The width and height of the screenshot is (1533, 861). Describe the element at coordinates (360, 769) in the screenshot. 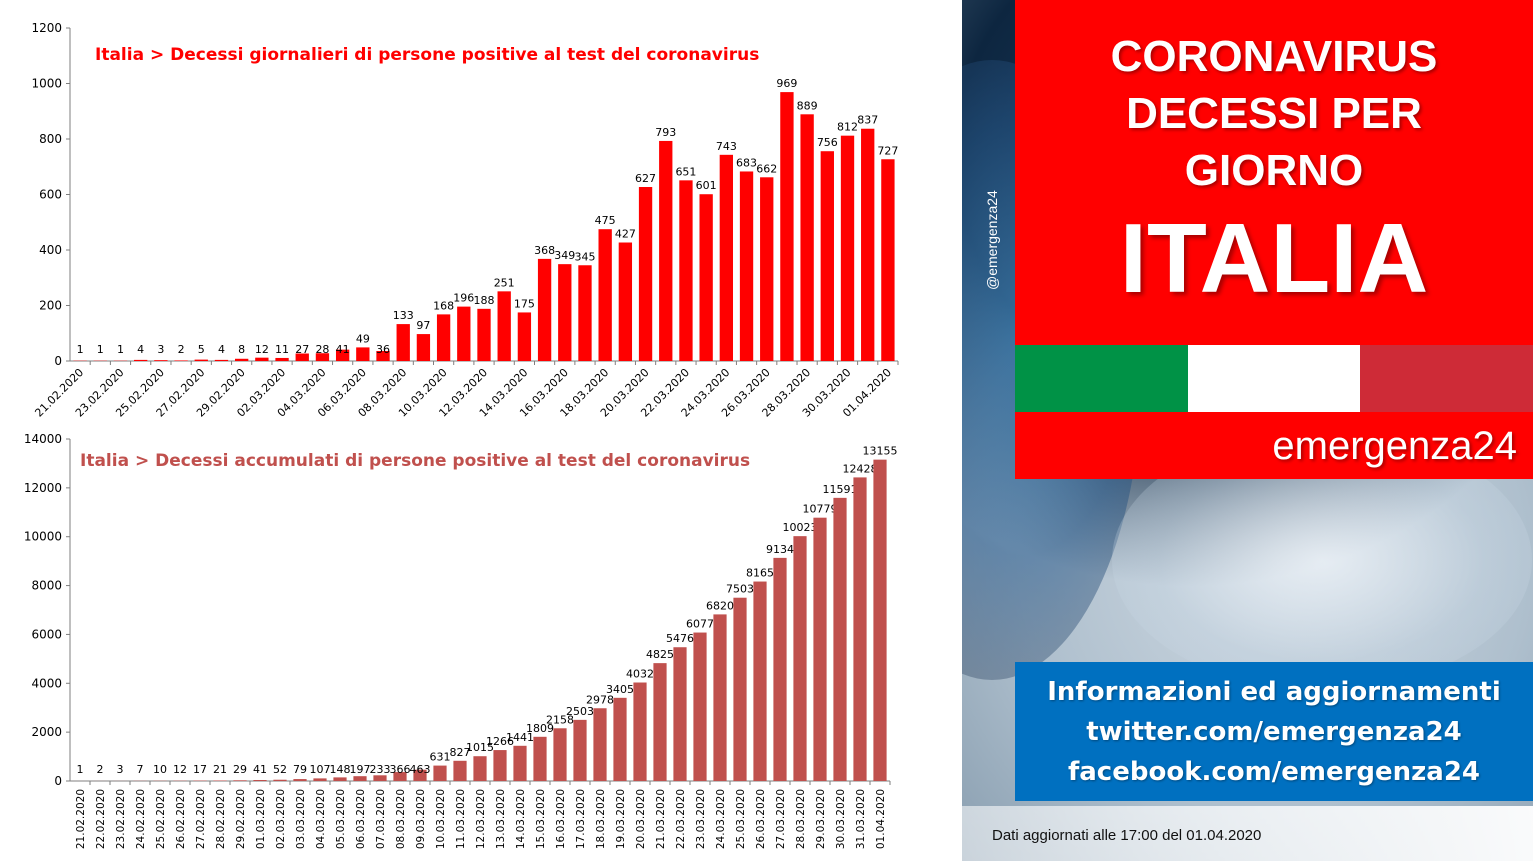

I see `data-label: 197` at that location.